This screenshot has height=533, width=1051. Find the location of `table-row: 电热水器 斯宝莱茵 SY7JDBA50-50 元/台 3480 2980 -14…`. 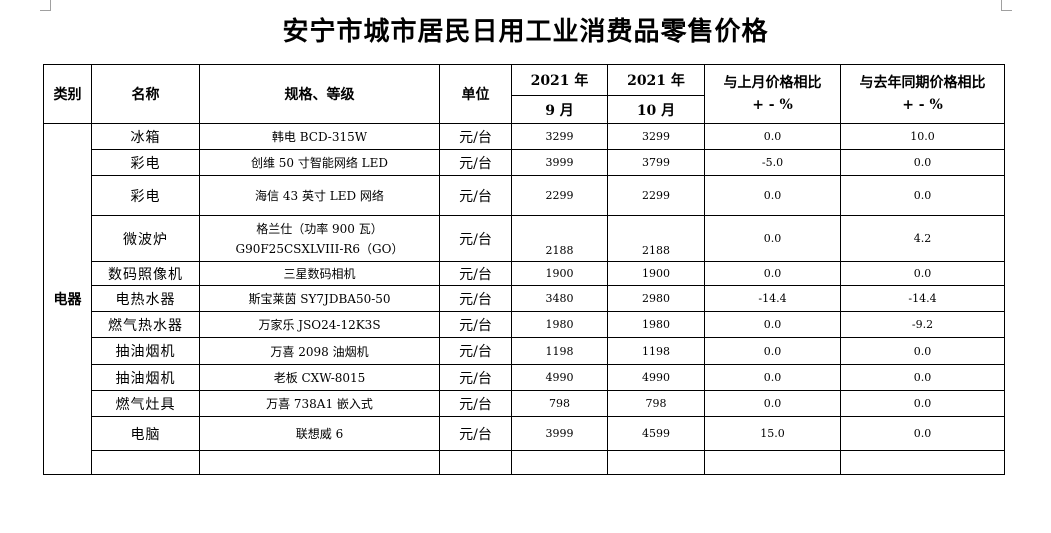

table-row: 电热水器 斯宝莱茵 SY7JDBA50-50 元/台 3480 2980 -14… is located at coordinates (524, 298).